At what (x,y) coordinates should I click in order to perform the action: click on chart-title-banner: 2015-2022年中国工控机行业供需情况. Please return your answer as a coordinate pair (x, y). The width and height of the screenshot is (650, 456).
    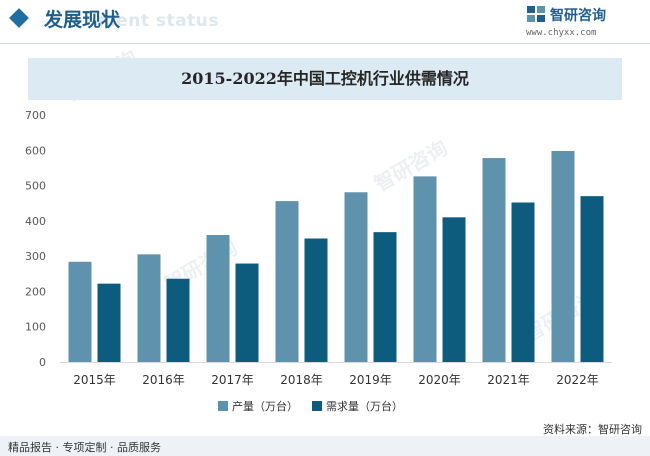
    Looking at the image, I should click on (325, 79).